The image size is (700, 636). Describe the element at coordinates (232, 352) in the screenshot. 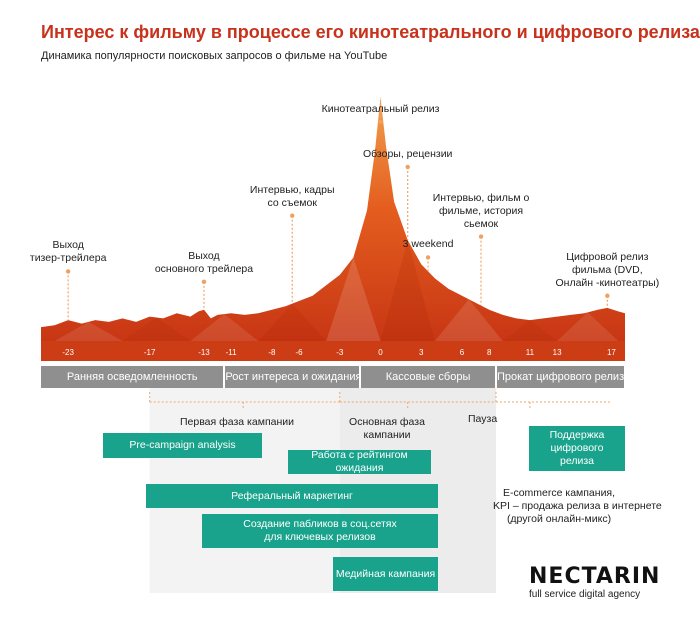

I see `tick-label: -11` at that location.